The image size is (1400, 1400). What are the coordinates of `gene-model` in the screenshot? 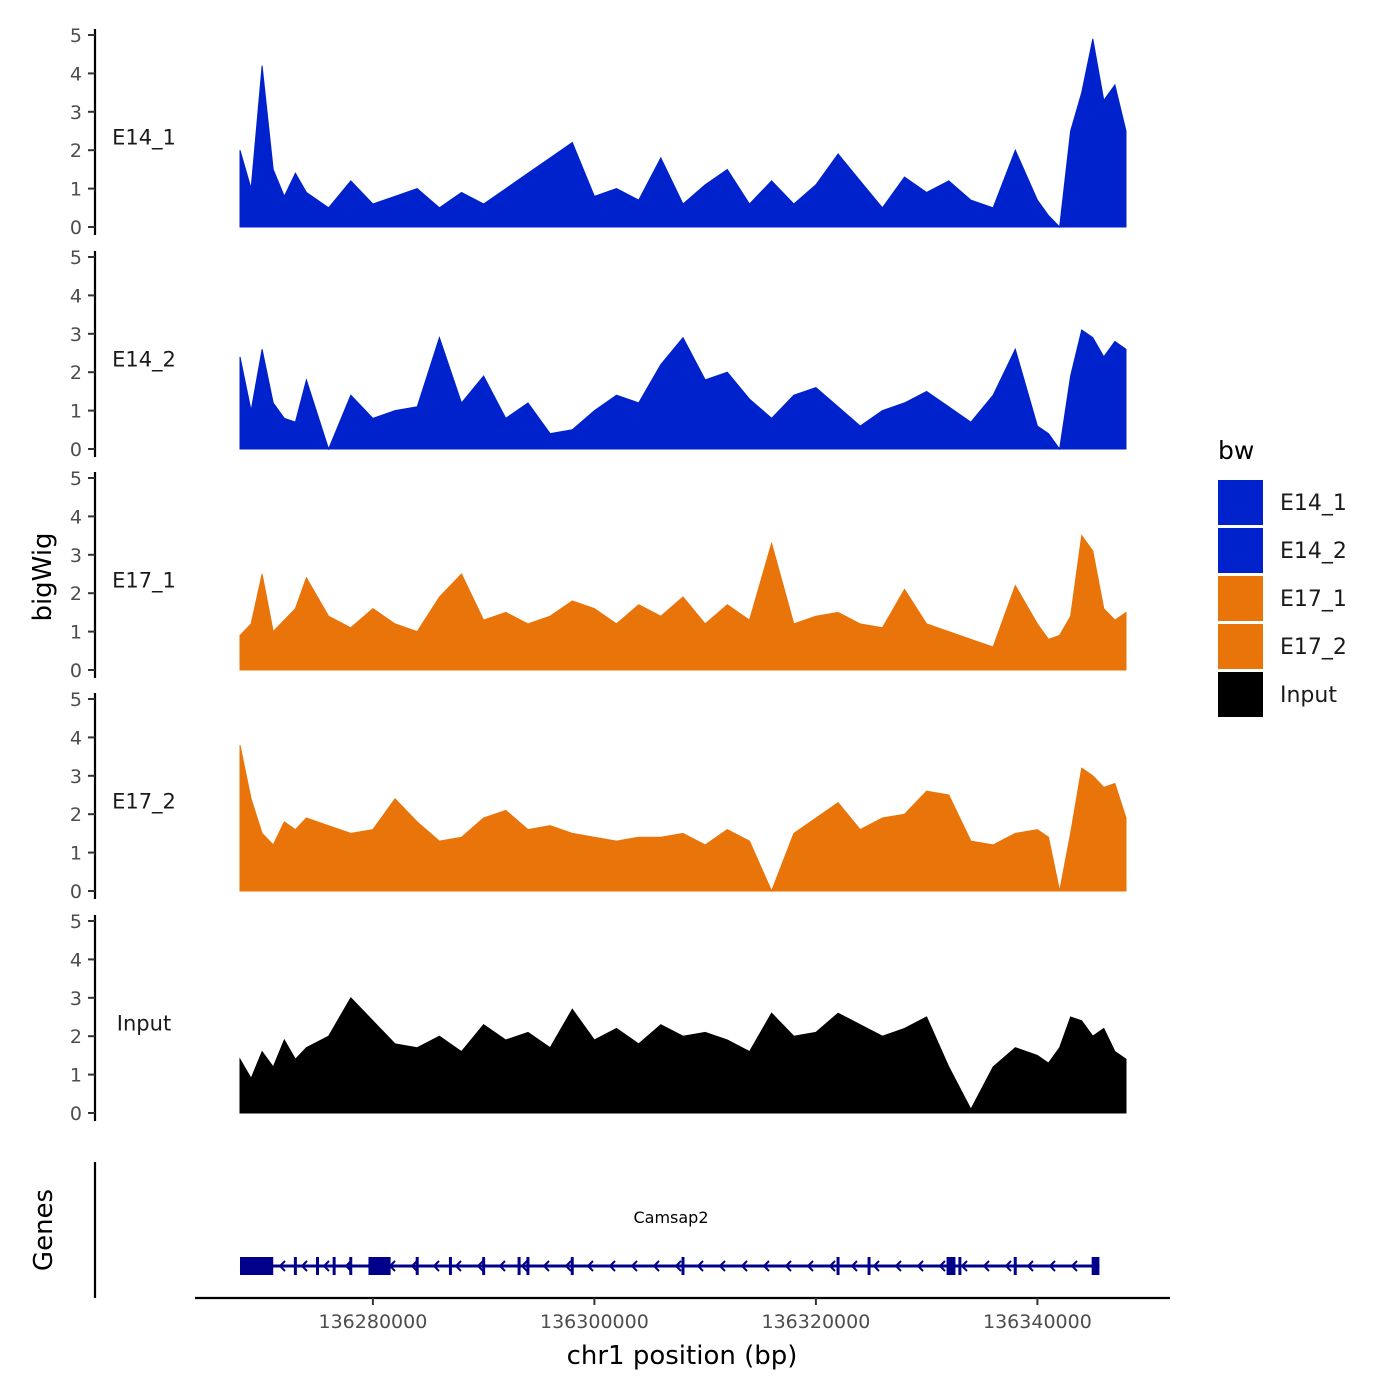 It's located at (670, 1266).